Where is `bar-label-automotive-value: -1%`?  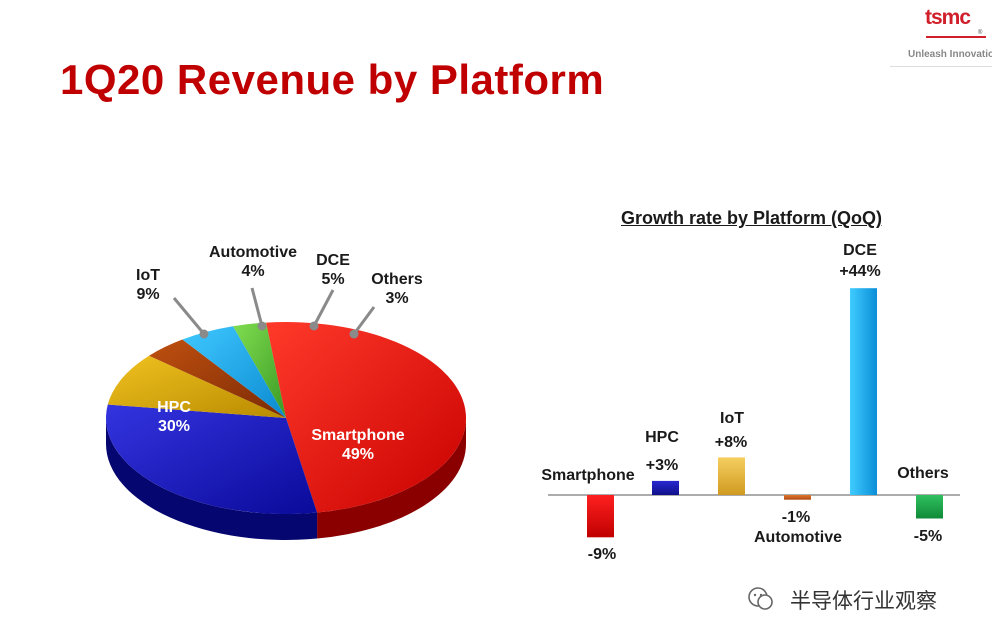 bar-label-automotive-value: -1% is located at coordinates (796, 517).